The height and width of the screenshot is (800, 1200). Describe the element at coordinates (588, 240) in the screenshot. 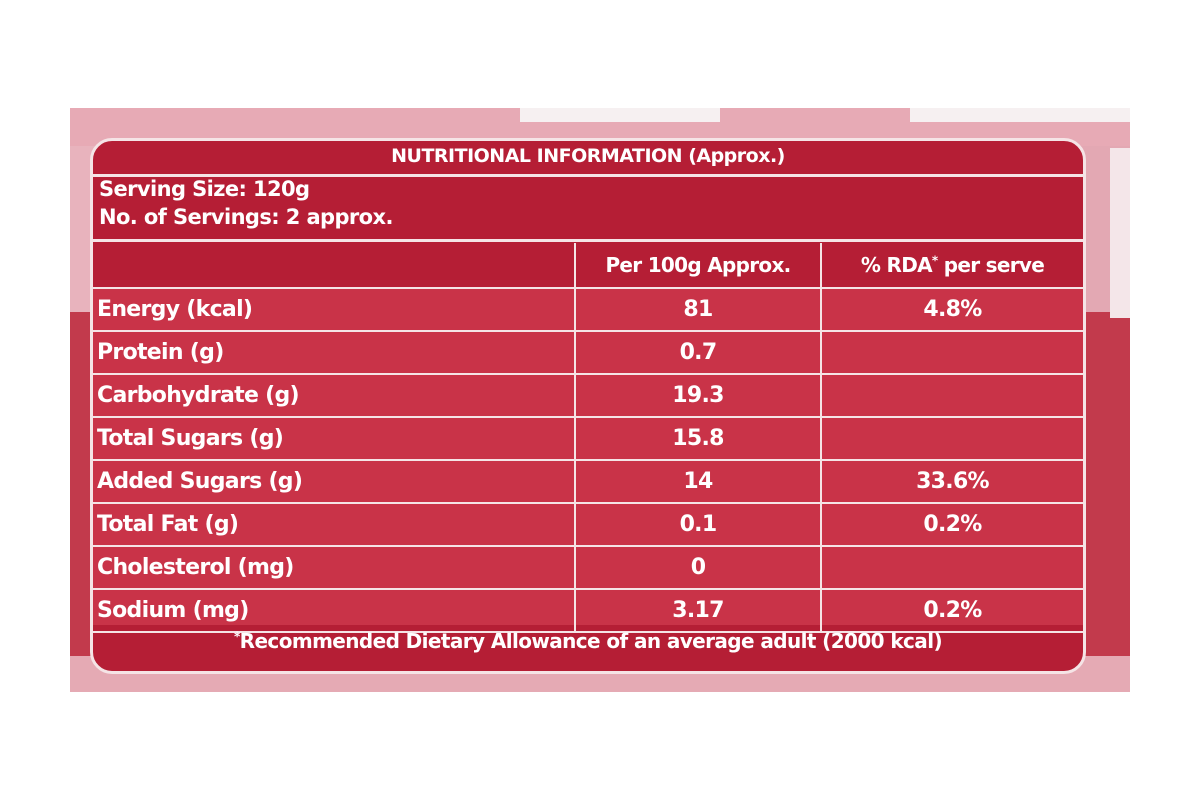

I see `serving-divider` at that location.